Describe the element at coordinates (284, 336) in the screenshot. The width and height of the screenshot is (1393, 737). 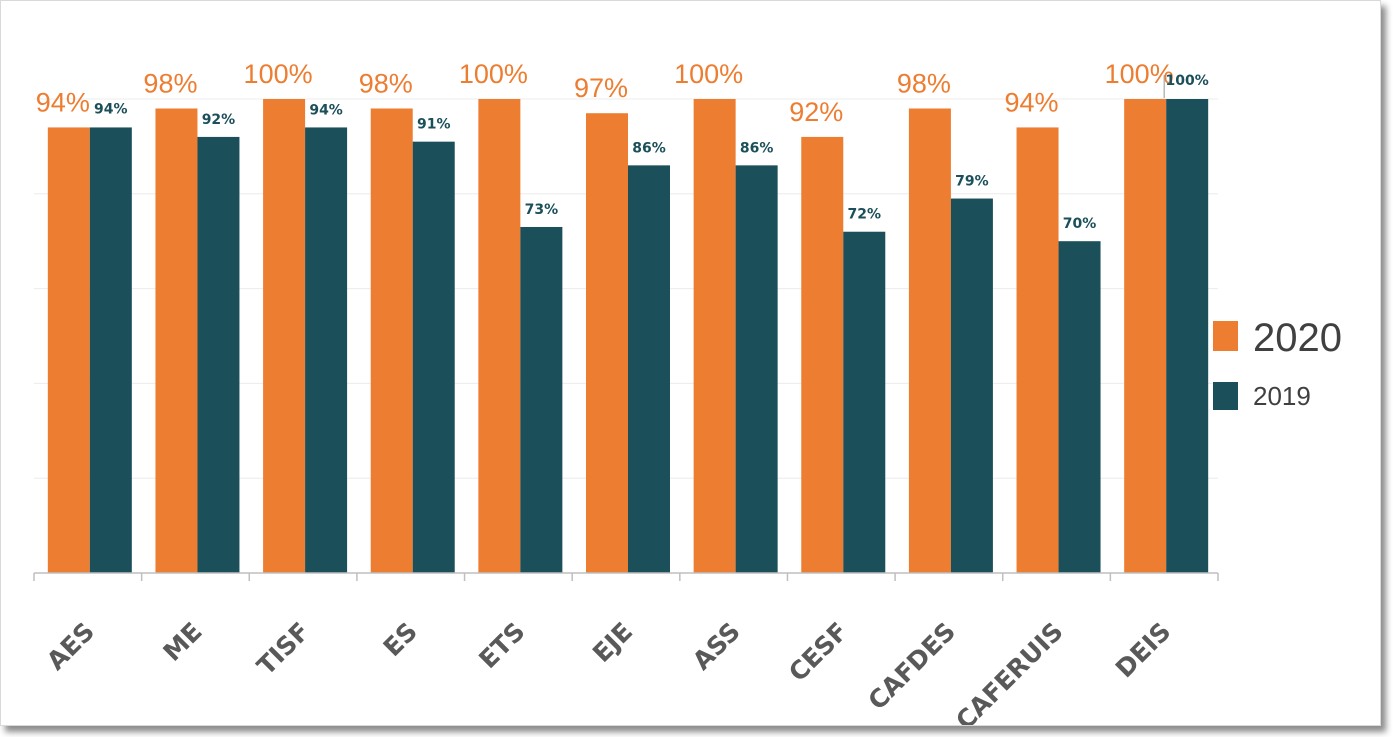
I see `bar-2020-tisf` at that location.